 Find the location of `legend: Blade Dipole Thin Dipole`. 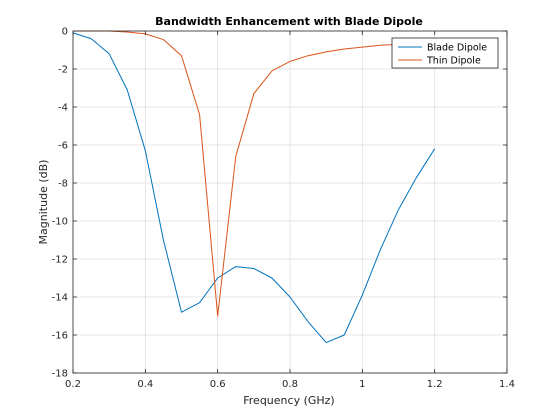

legend: Blade Dipole Thin Dipole is located at coordinates (445, 53).